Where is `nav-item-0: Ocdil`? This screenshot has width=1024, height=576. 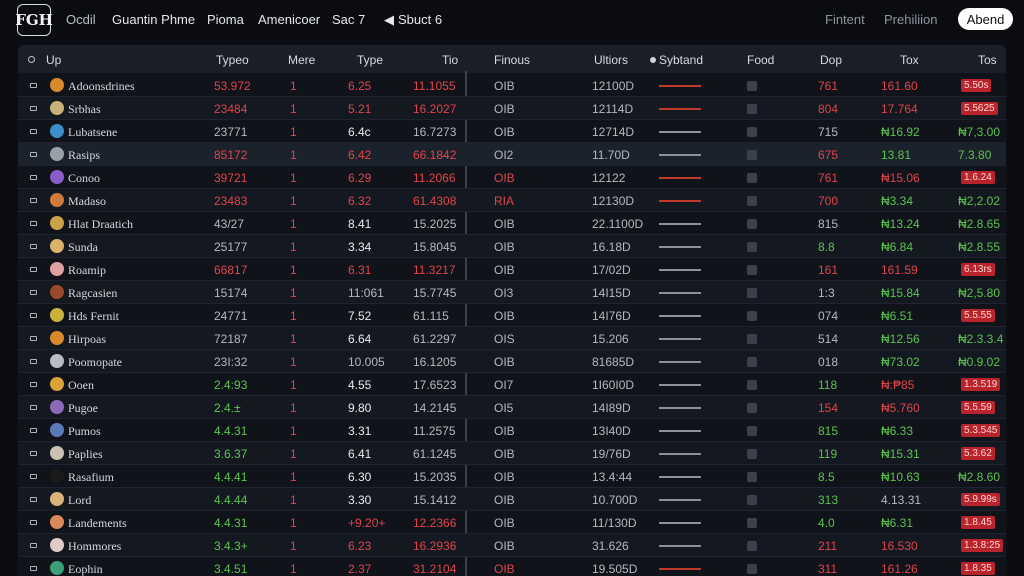 nav-item-0: Ocdil is located at coordinates (81, 19).